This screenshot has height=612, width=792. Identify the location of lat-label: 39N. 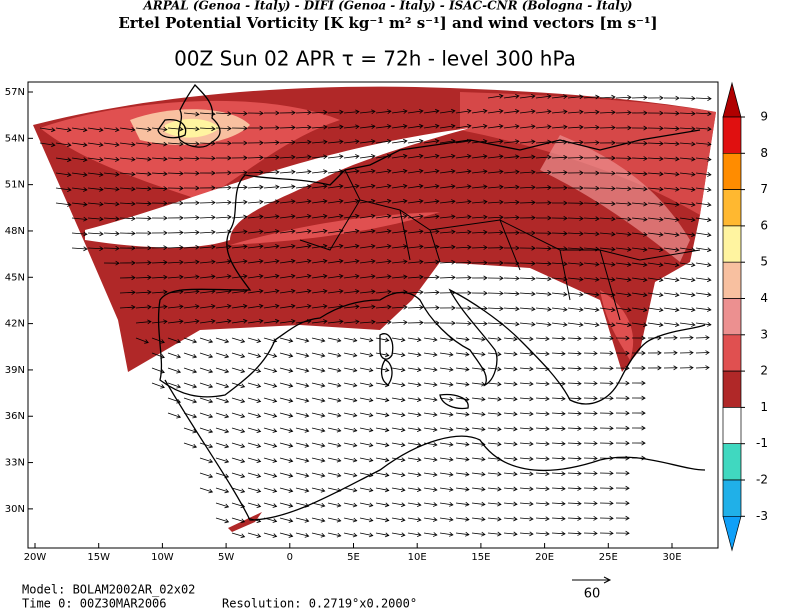
(15, 370).